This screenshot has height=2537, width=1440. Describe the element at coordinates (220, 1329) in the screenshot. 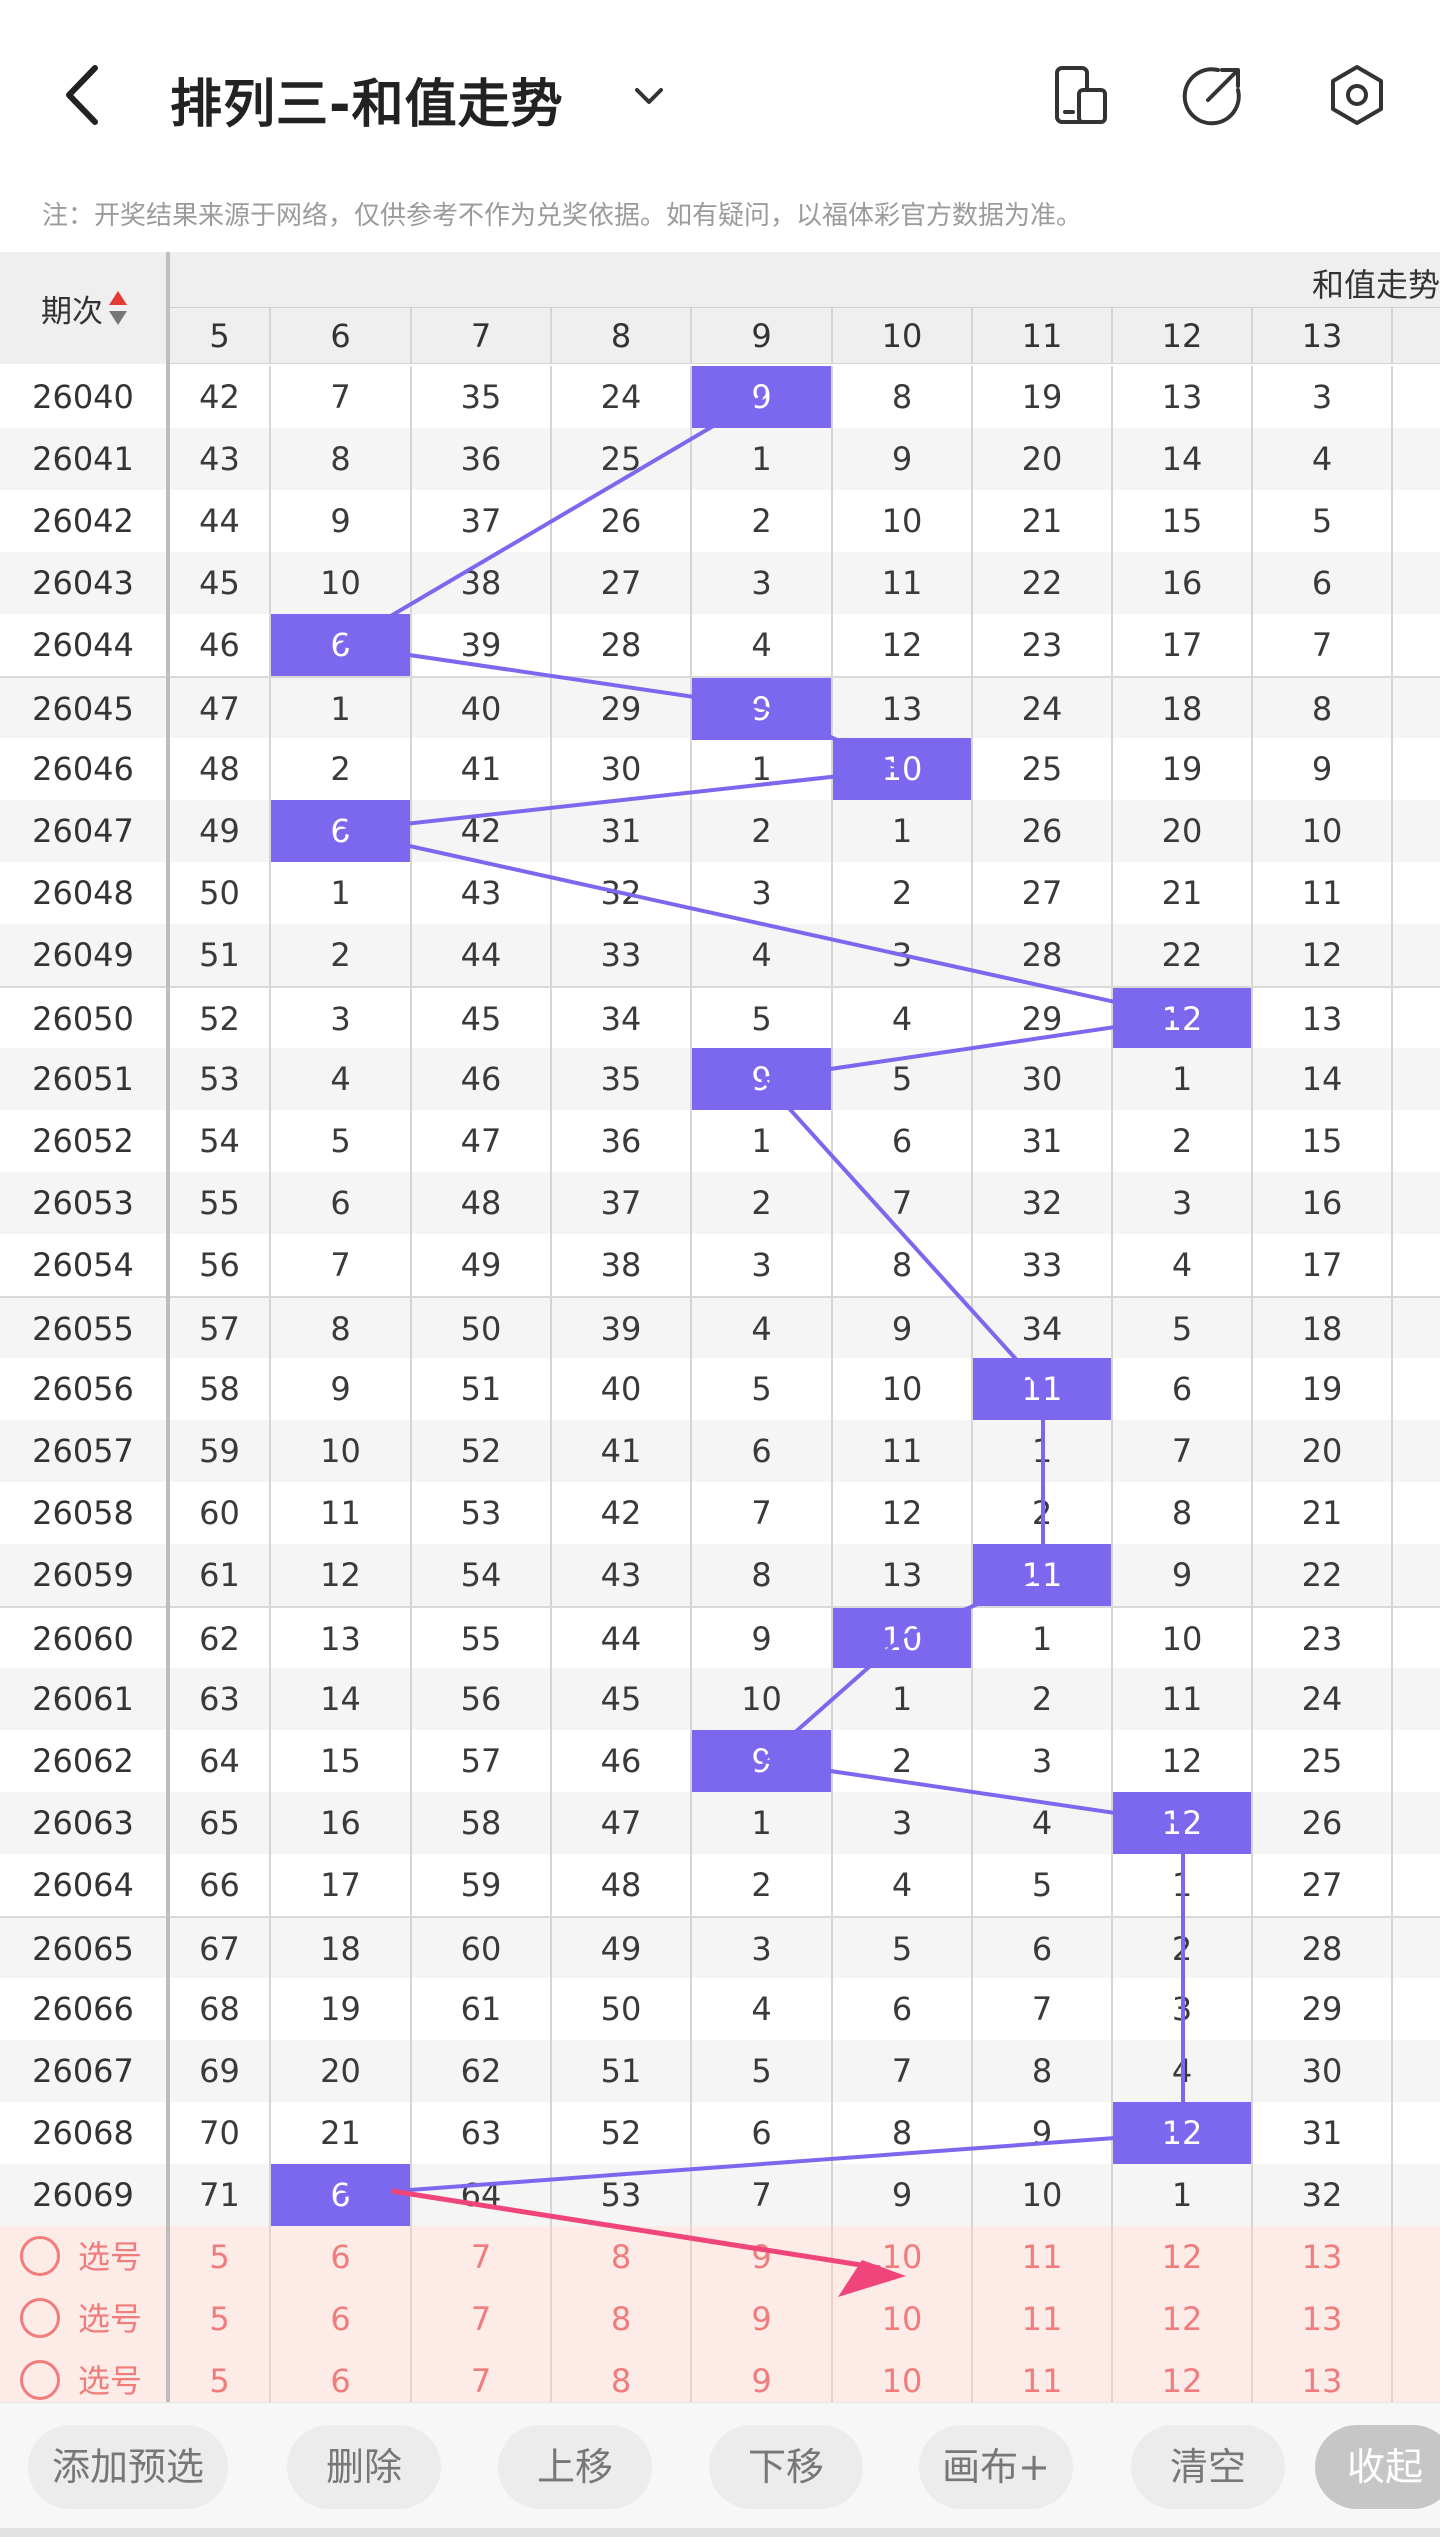

I see `table-cell: 57` at that location.